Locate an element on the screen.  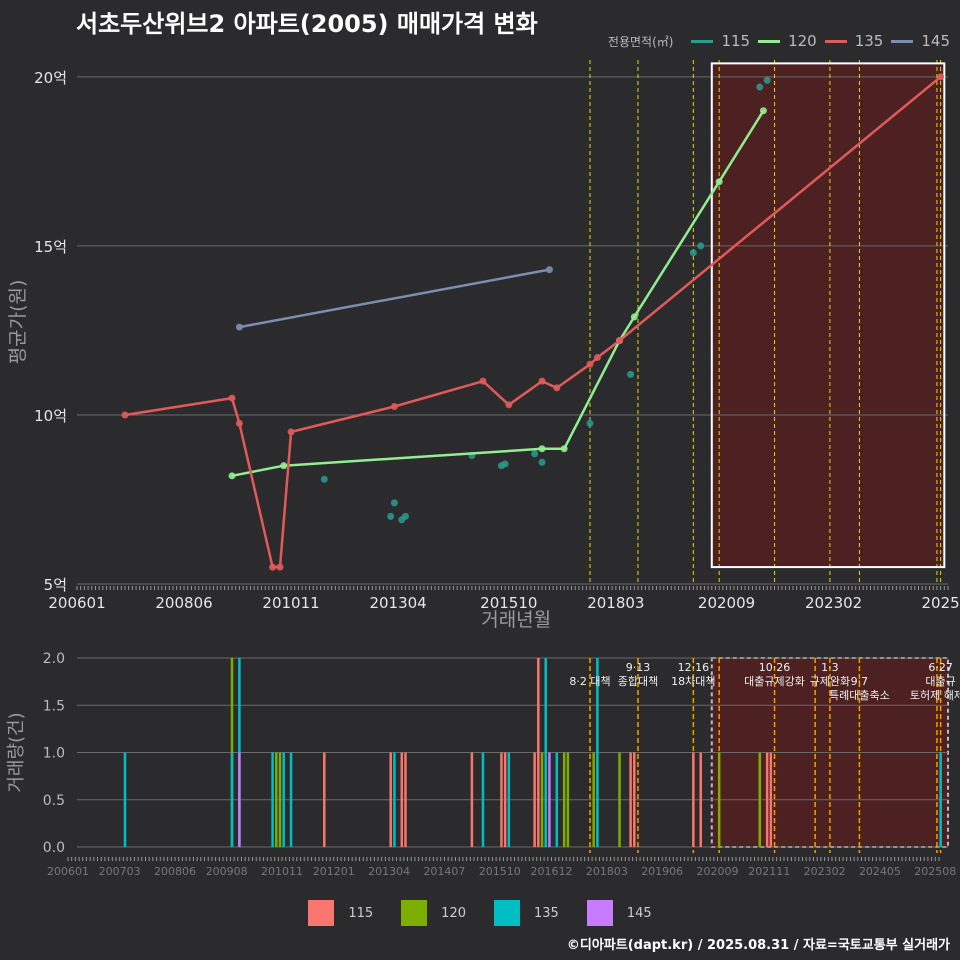
y-tick-label: 1.0 is located at coordinates (54, 754).